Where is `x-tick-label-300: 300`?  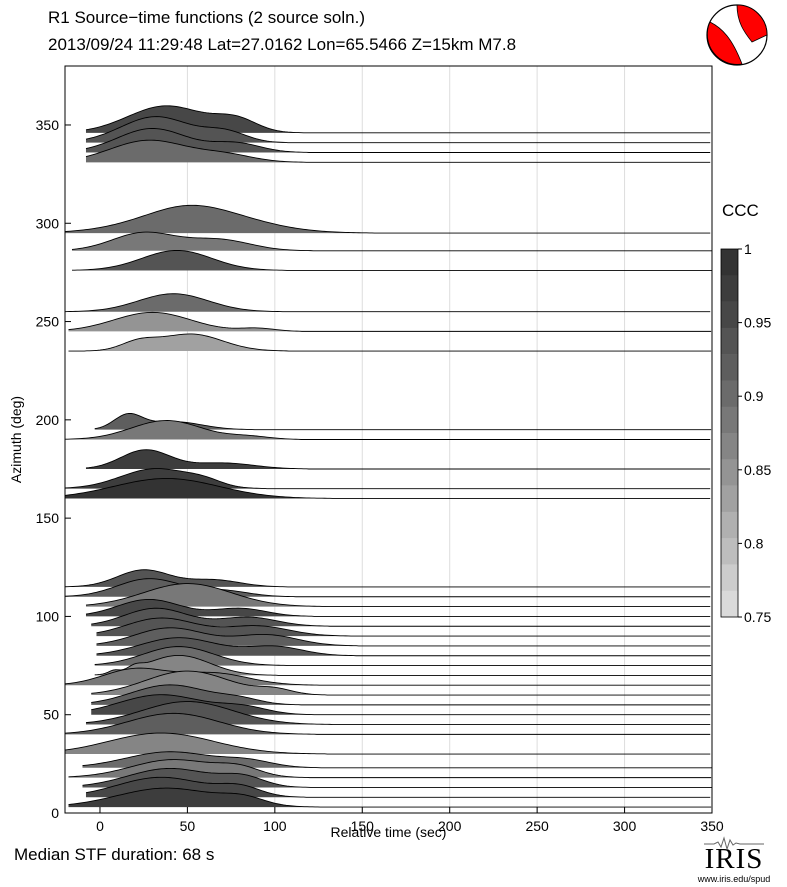
x-tick-label-300: 300 is located at coordinates (625, 826).